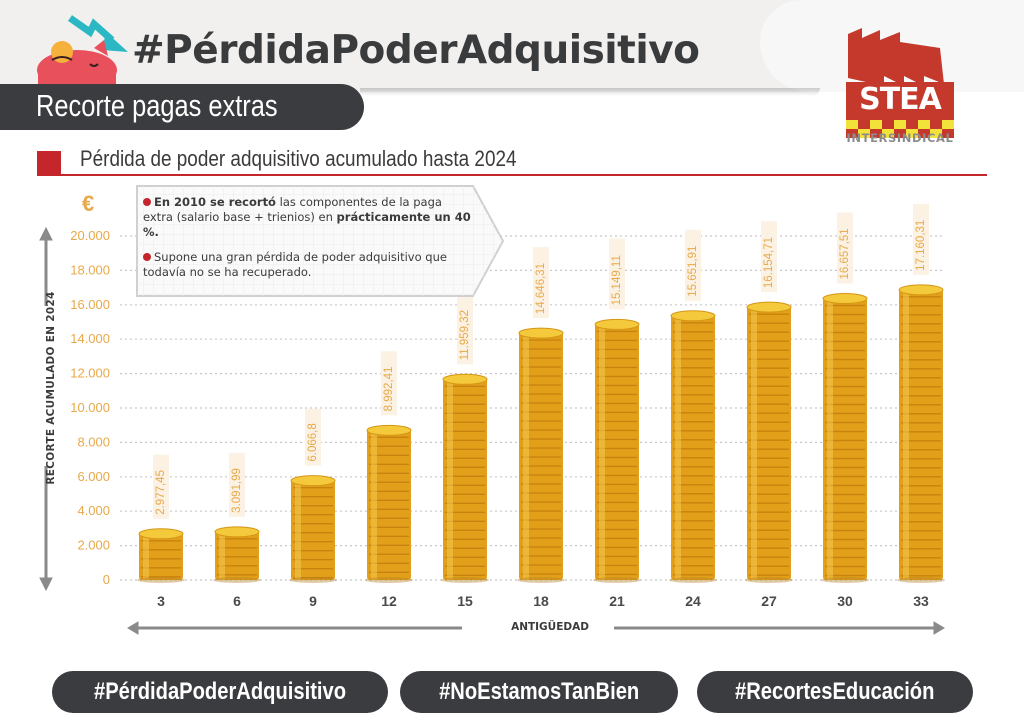 Image resolution: width=1024 pixels, height=721 pixels. Describe the element at coordinates (90, 235) in the screenshot. I see `y-tick-label: 20.000` at that location.